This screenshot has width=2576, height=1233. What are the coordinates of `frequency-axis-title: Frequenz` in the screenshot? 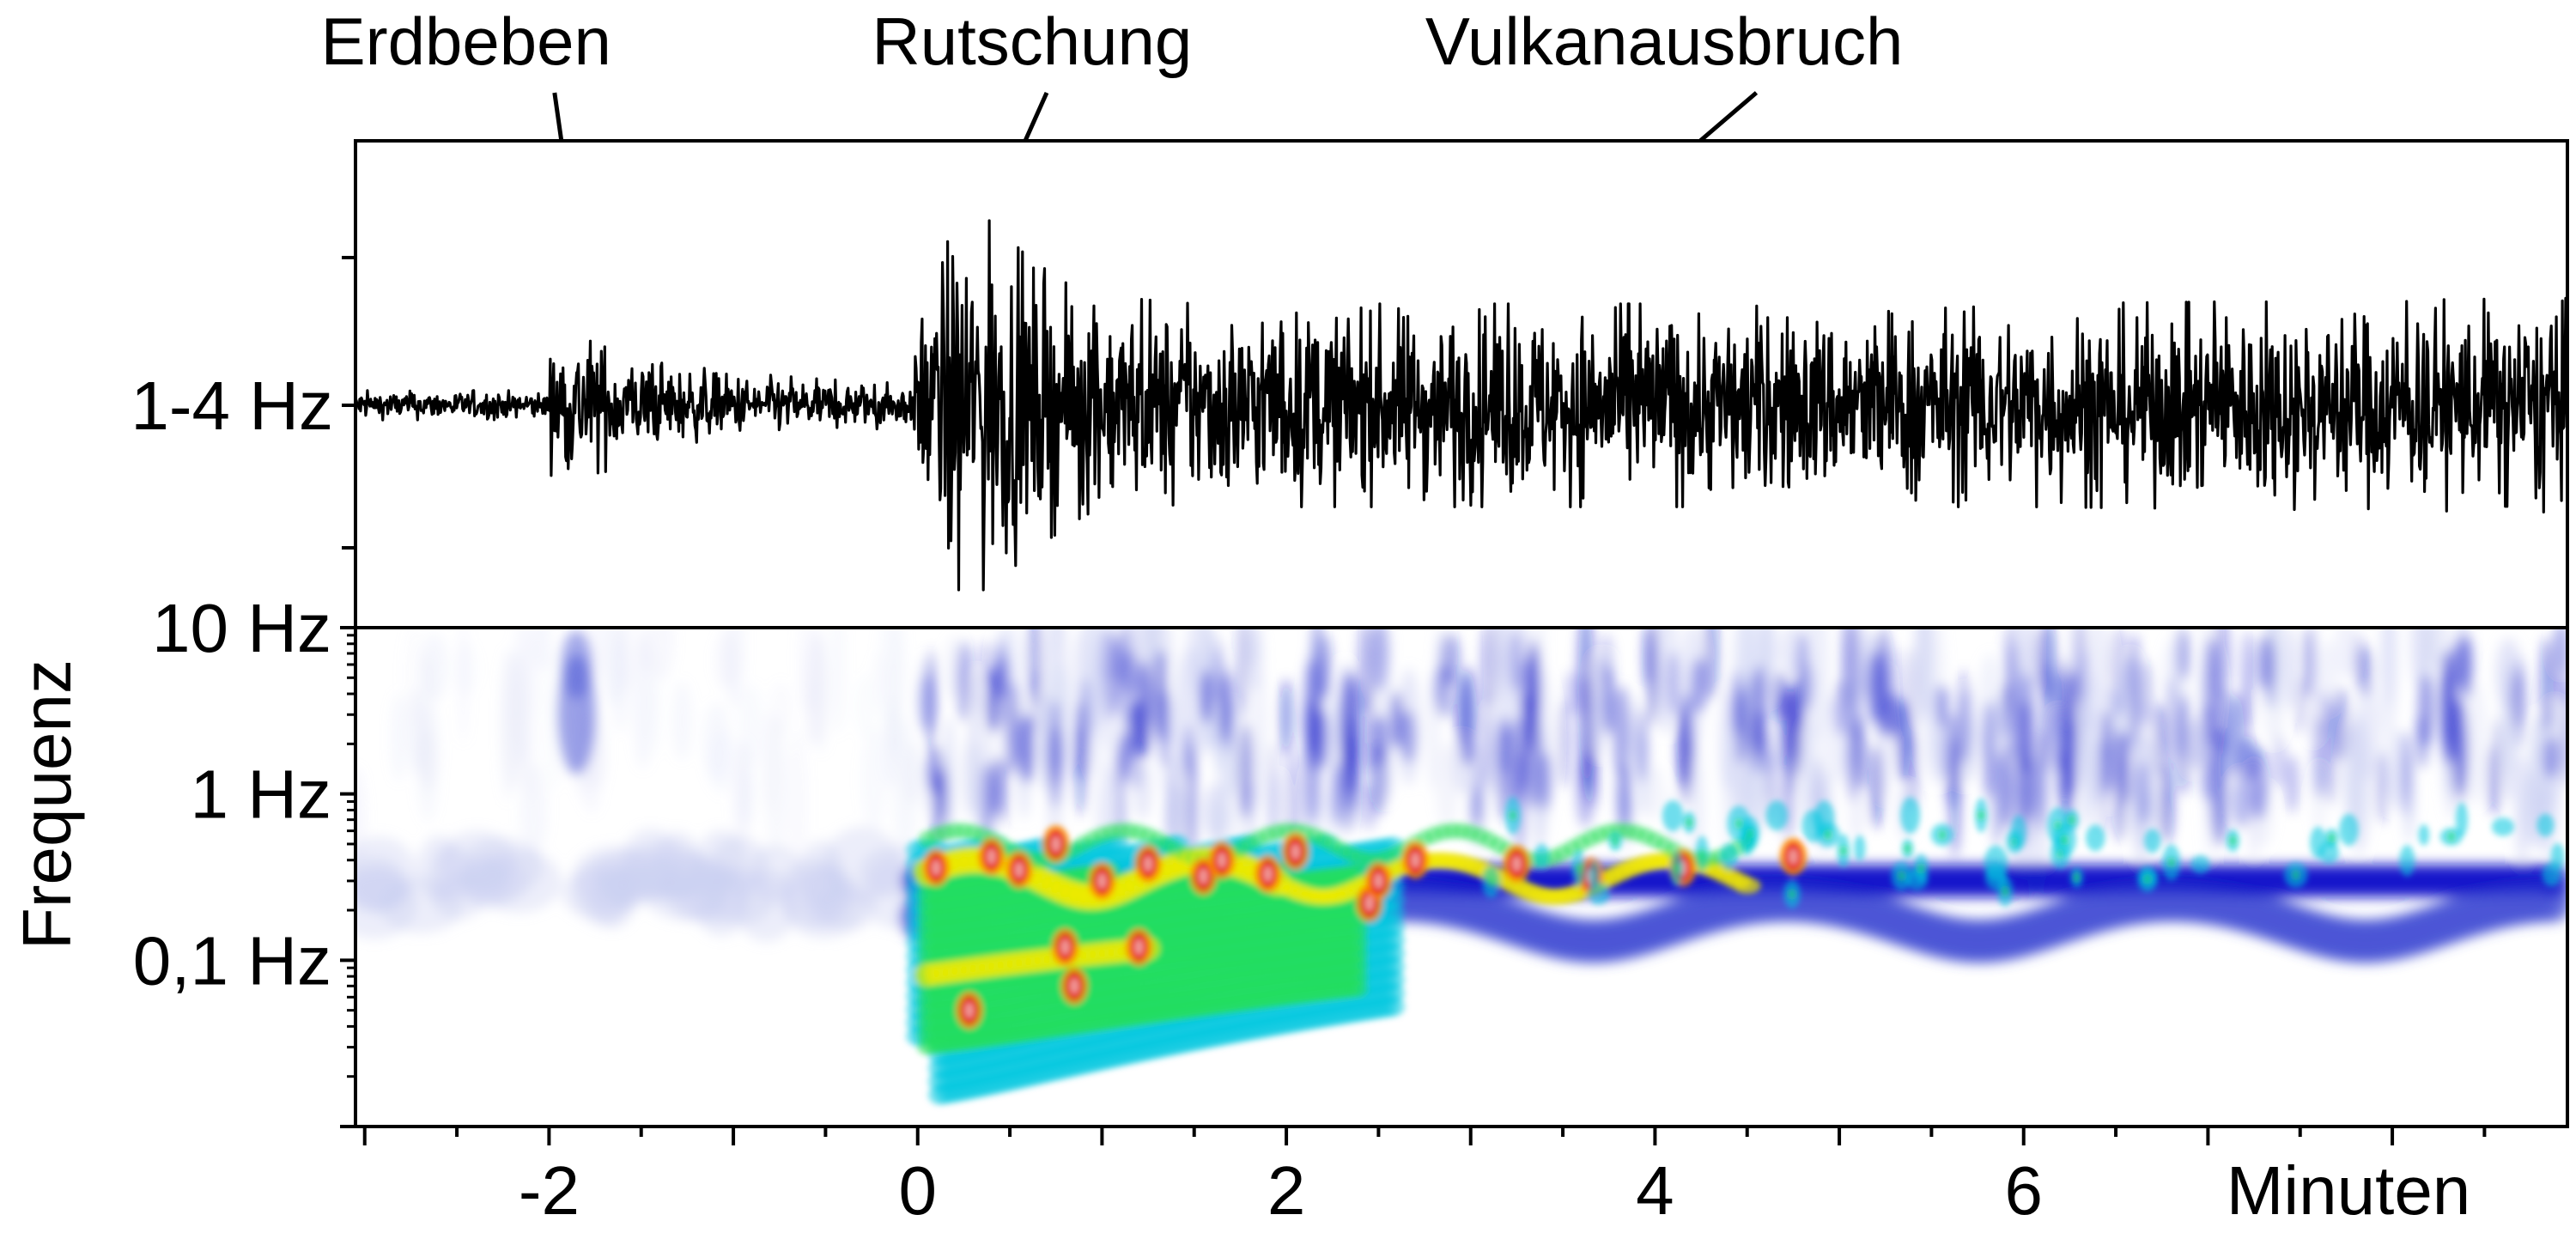 It's located at (47, 804).